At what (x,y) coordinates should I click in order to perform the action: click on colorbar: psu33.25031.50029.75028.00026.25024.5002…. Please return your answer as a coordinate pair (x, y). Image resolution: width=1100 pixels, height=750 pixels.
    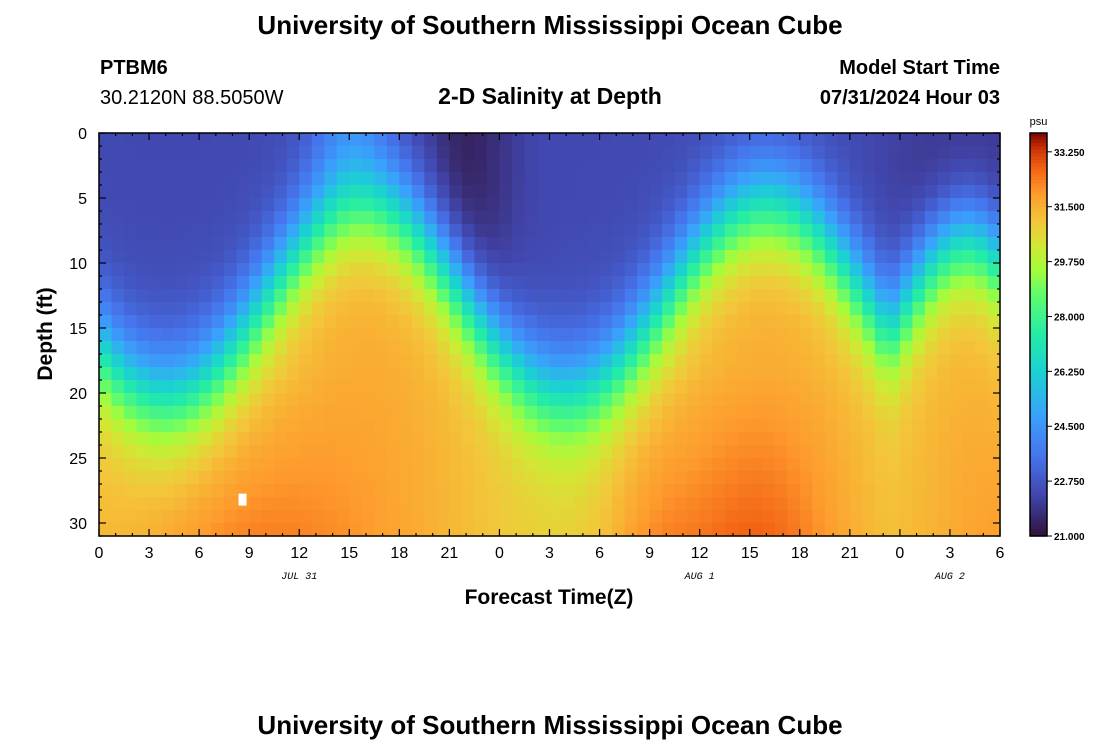
    Looking at the image, I should click on (1057, 329).